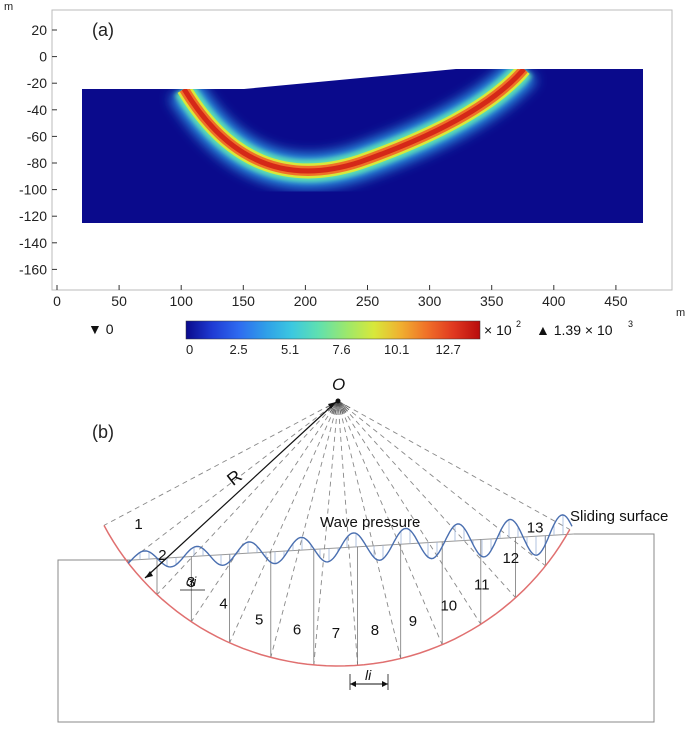 The image size is (700, 730). What do you see at coordinates (33, 190) in the screenshot?
I see `y-tick-label: -100` at bounding box center [33, 190].